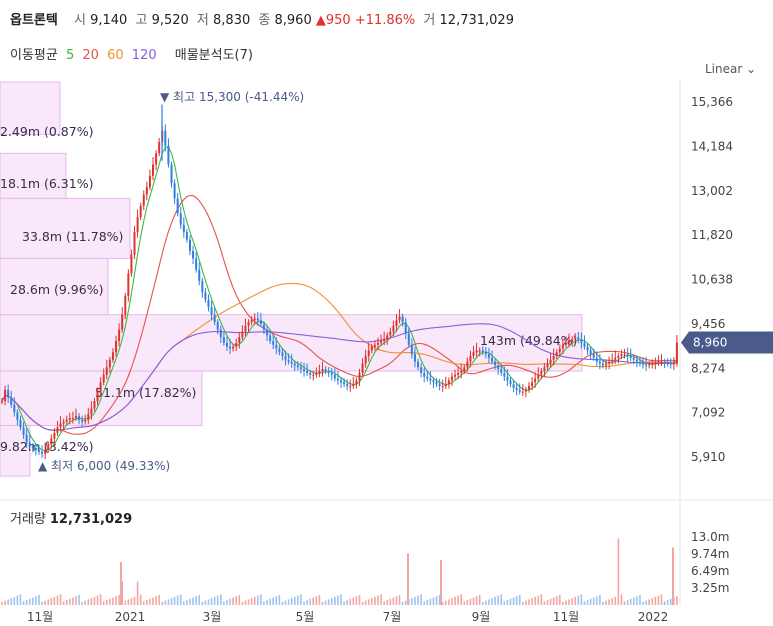 This screenshot has width=773, height=626. Describe the element at coordinates (751, 69) in the screenshot. I see `chevron-down-icon: ⌄` at that location.